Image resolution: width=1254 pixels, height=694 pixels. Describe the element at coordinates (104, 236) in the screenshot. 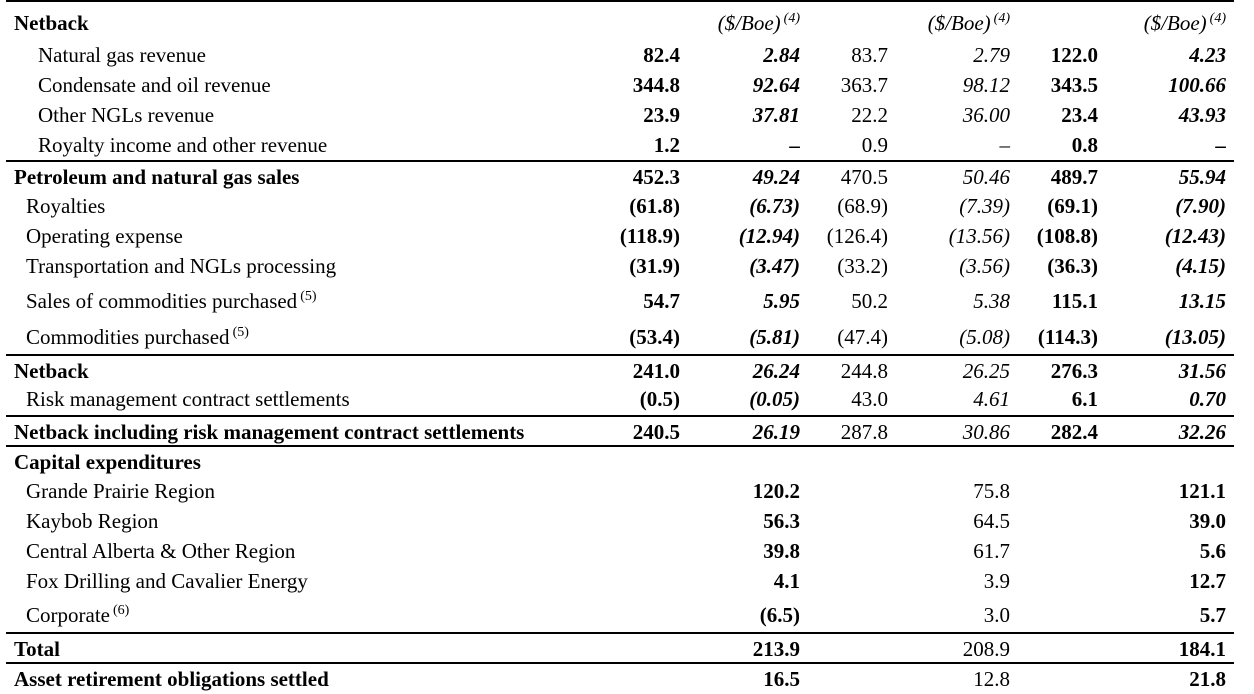

I see `row-label: Operating expense` at that location.